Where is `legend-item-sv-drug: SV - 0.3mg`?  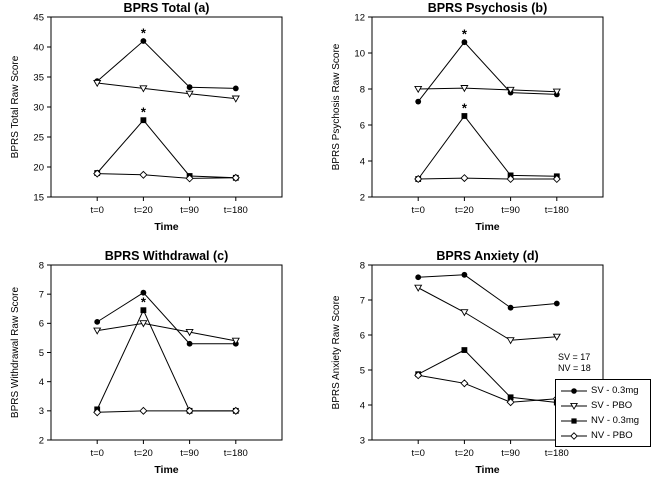
legend-item-sv-drug: SV - 0.3mg is located at coordinates (603, 390).